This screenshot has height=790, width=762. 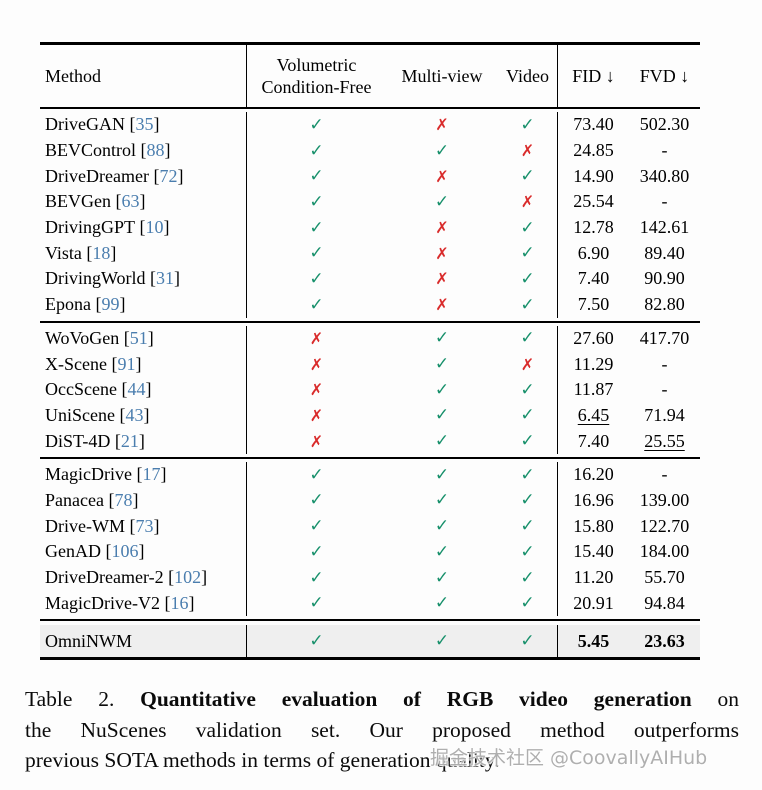 I want to click on method-name: Panacea, so click(x=74, y=499).